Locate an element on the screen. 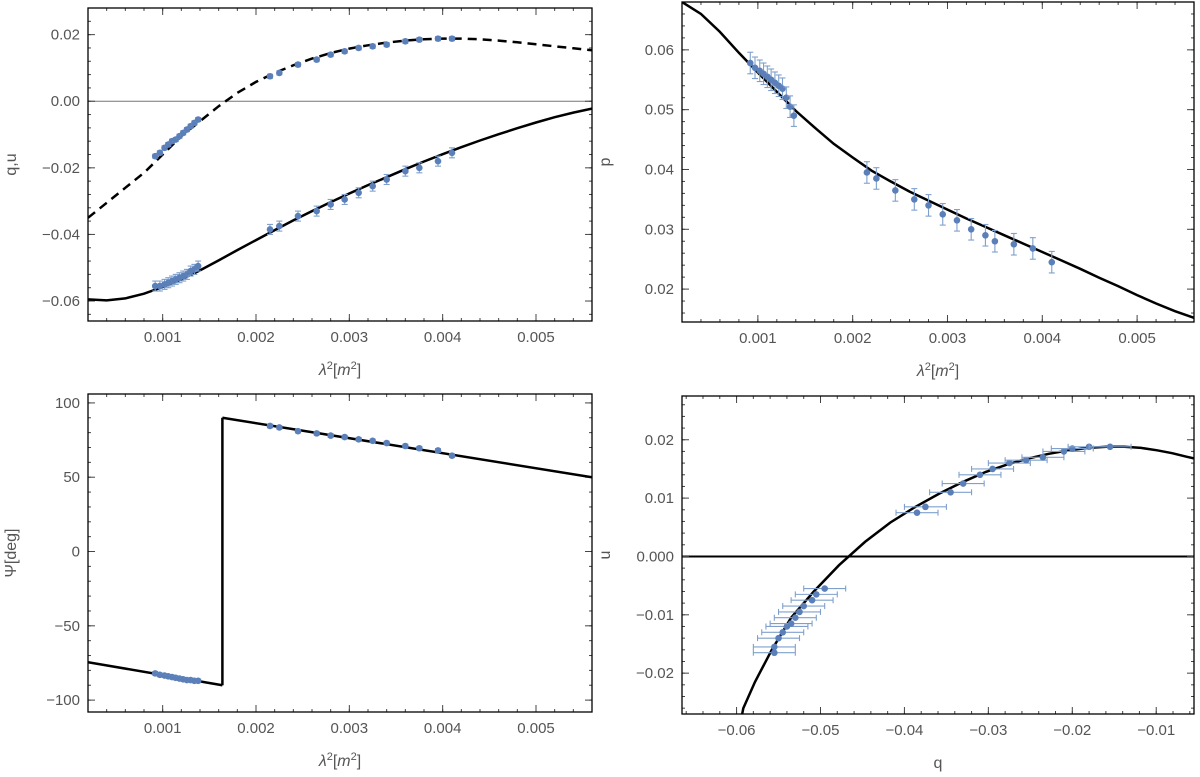 The image size is (1200, 777). y-tick-label: −0.04 is located at coordinates (61, 234).